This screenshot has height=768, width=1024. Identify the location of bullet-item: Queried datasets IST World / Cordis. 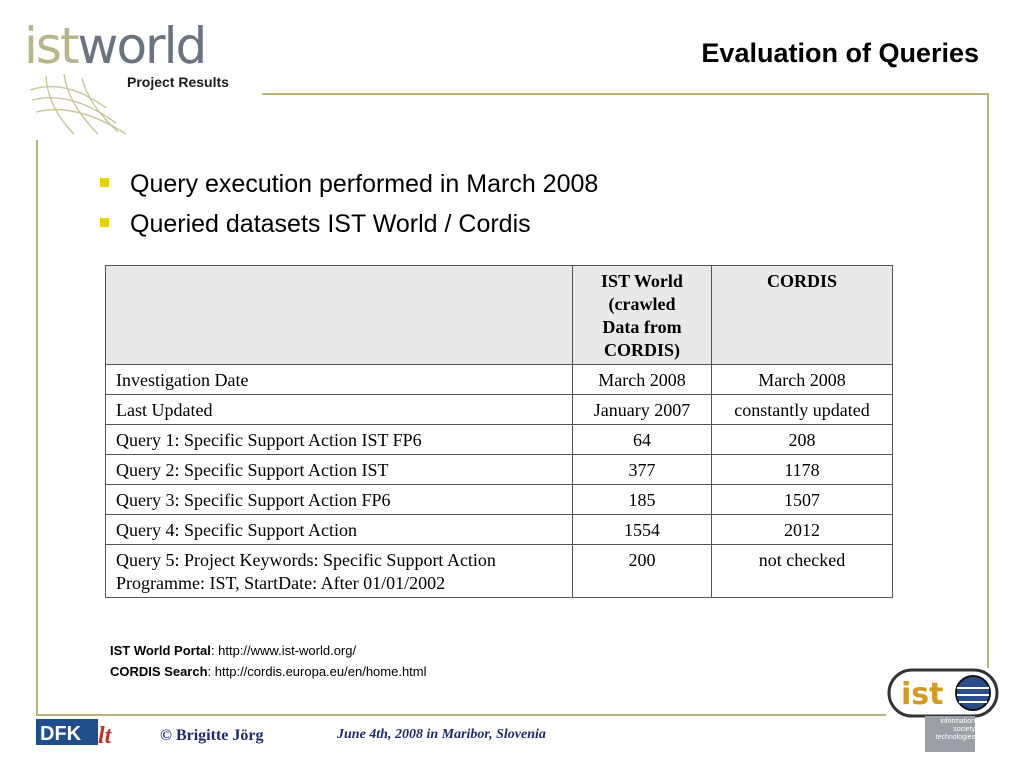
(348, 224).